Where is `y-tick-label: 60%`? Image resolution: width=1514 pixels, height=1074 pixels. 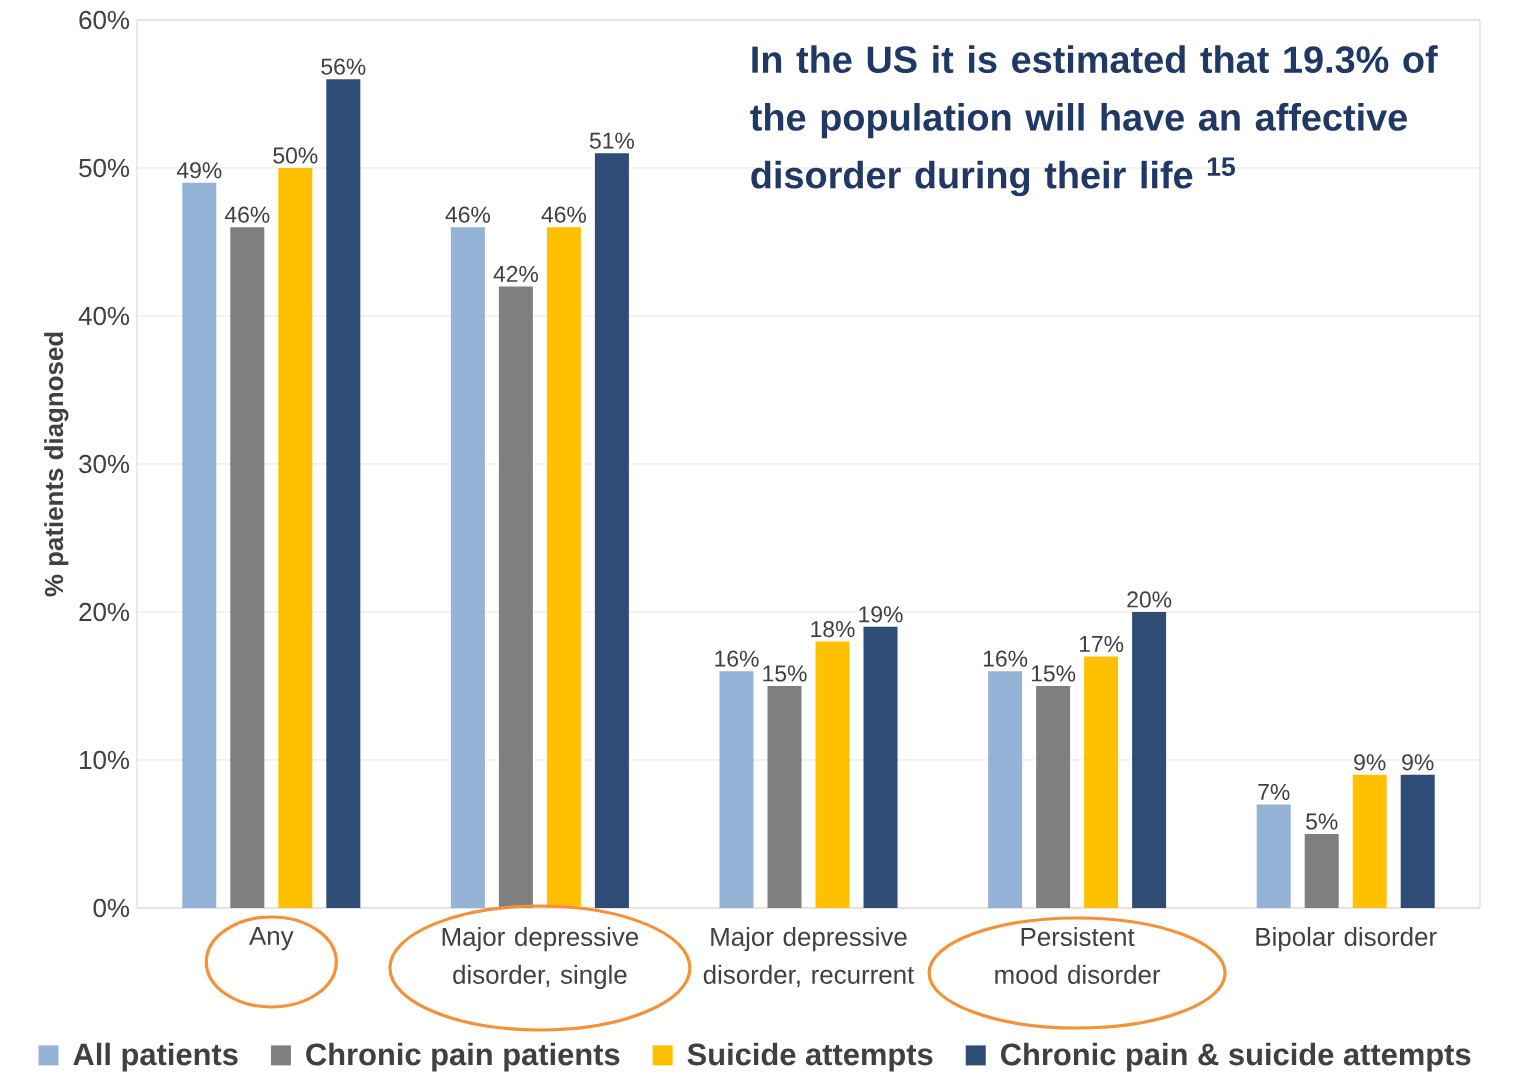
y-tick-label: 60% is located at coordinates (104, 20).